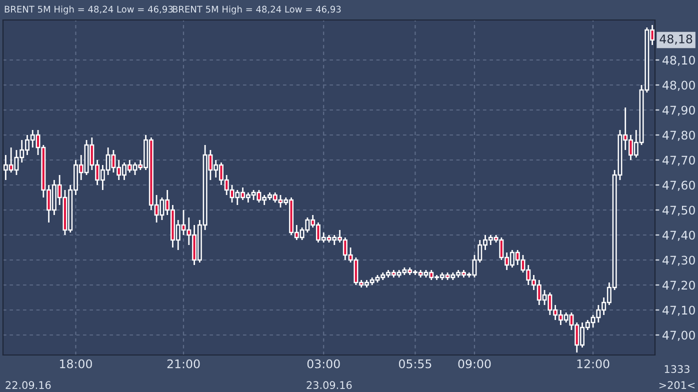 This screenshot has width=698, height=392. What do you see at coordinates (676, 39) in the screenshot?
I see `annotation: 48,18` at bounding box center [676, 39].